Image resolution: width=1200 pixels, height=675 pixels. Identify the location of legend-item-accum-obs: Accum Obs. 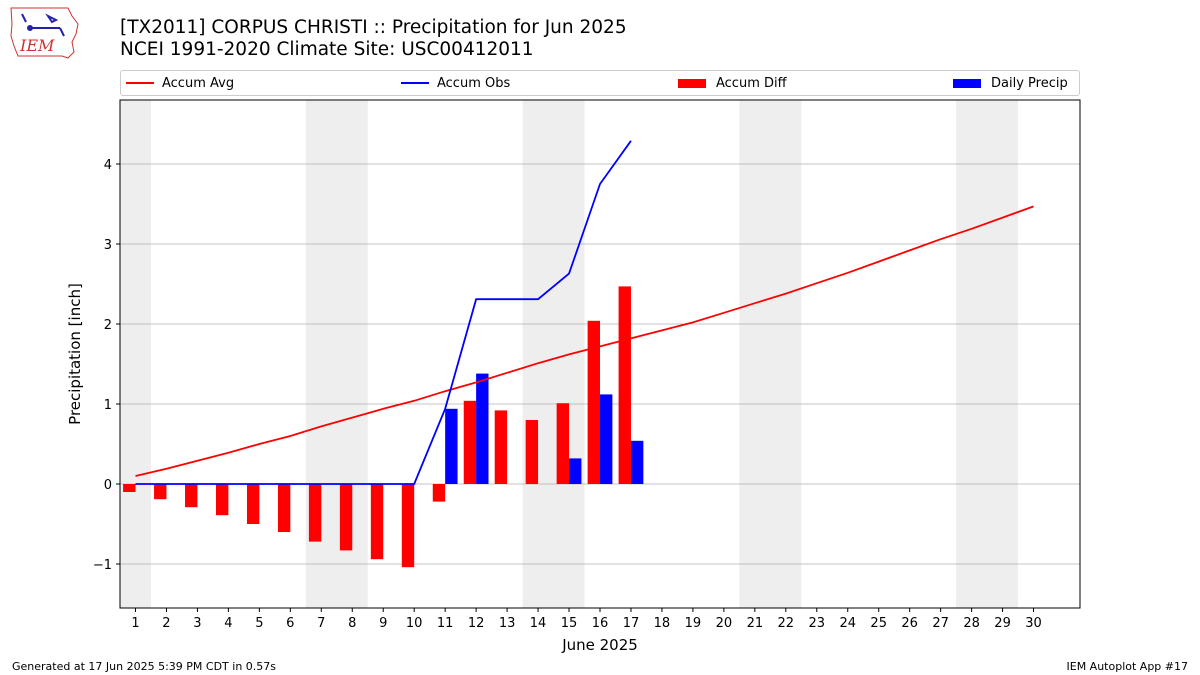
(455, 83).